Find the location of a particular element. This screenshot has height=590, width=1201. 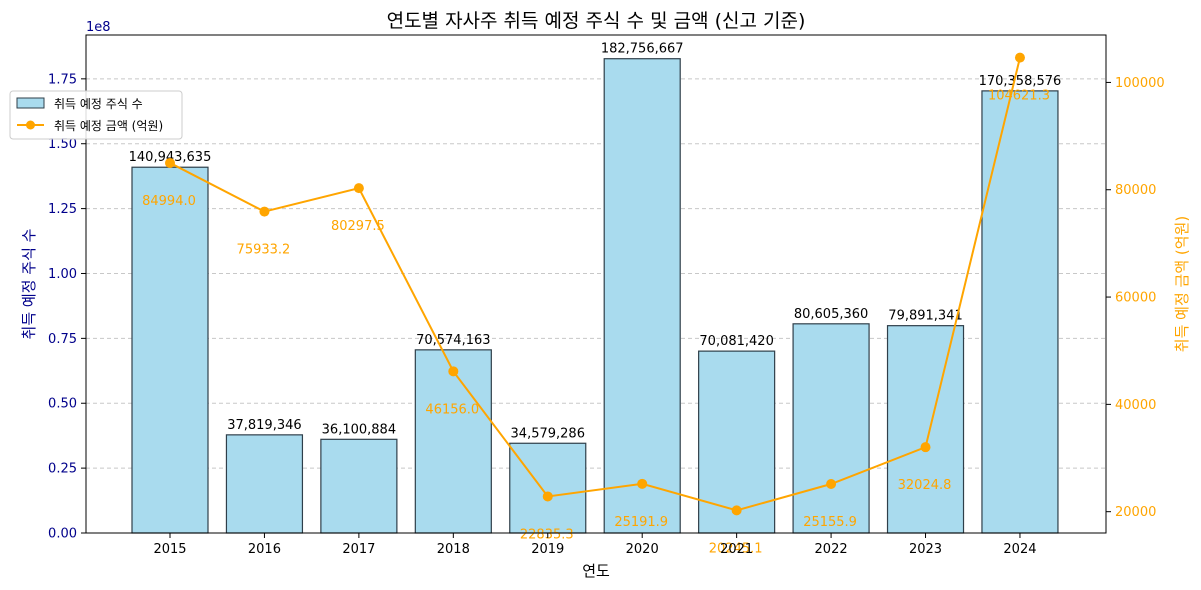

bar-value-label: 170,358,576 is located at coordinates (1020, 81).